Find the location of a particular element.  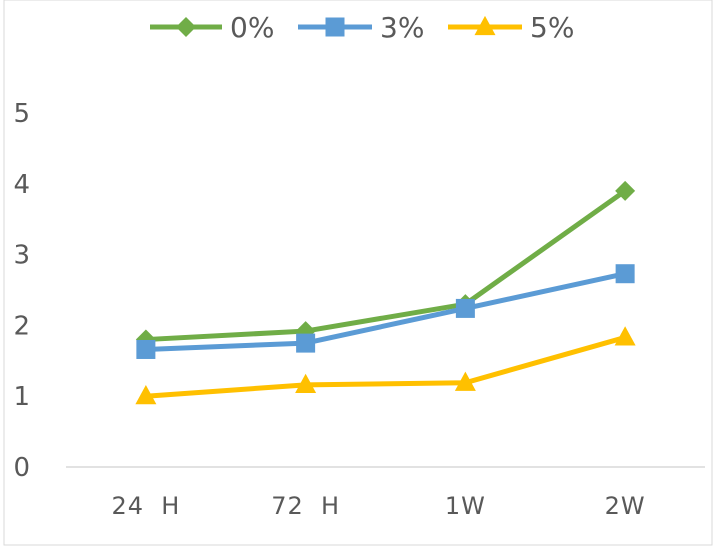

x-tick-label: 2W is located at coordinates (625, 506).